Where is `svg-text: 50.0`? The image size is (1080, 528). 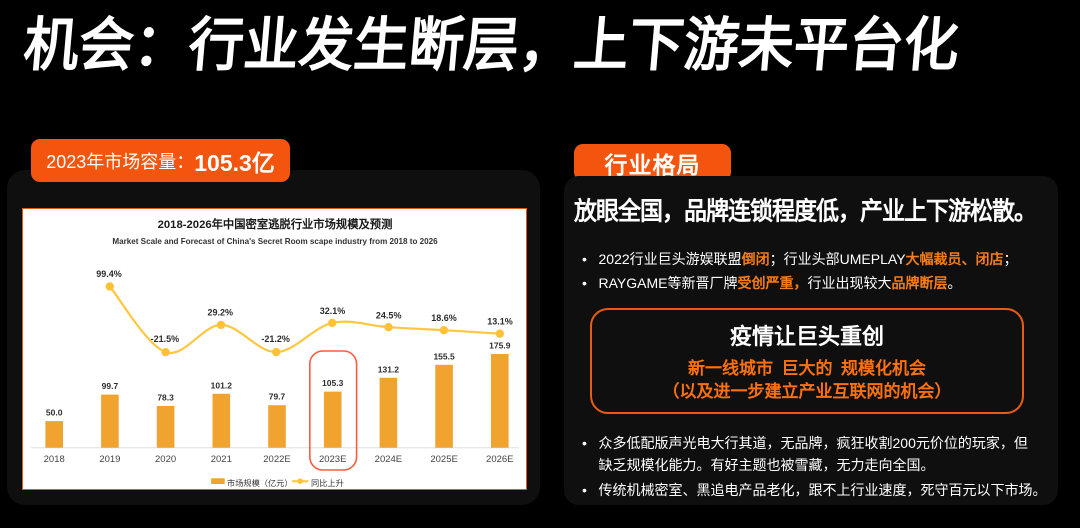 svg-text: 50.0 is located at coordinates (54, 413).